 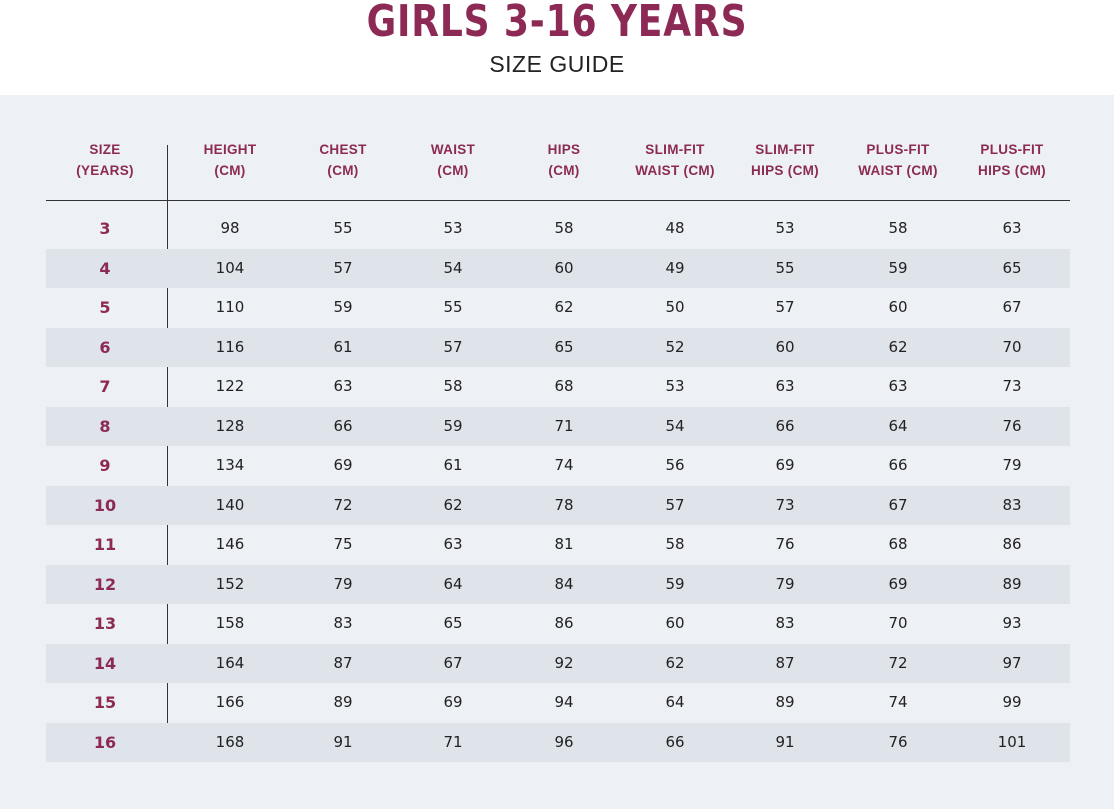 What do you see at coordinates (1012, 161) in the screenshot?
I see `column-header: PLUS-FIT HIPS (CM)` at bounding box center [1012, 161].